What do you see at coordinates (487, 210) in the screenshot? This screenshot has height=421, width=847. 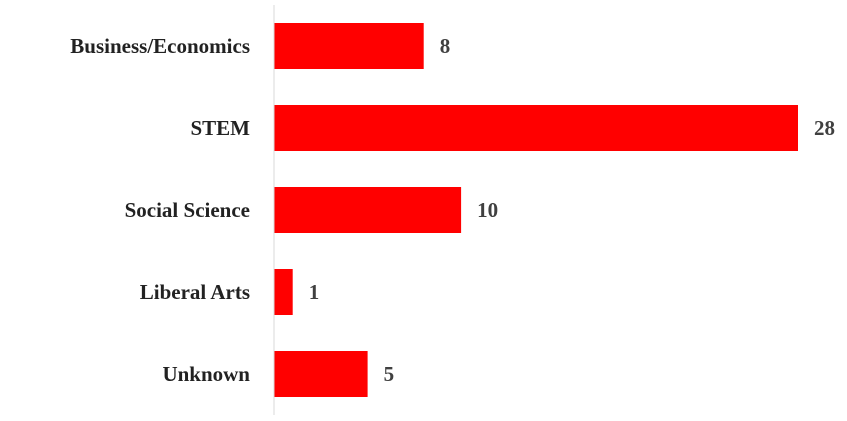 I see `value-label-social-science: 10` at bounding box center [487, 210].